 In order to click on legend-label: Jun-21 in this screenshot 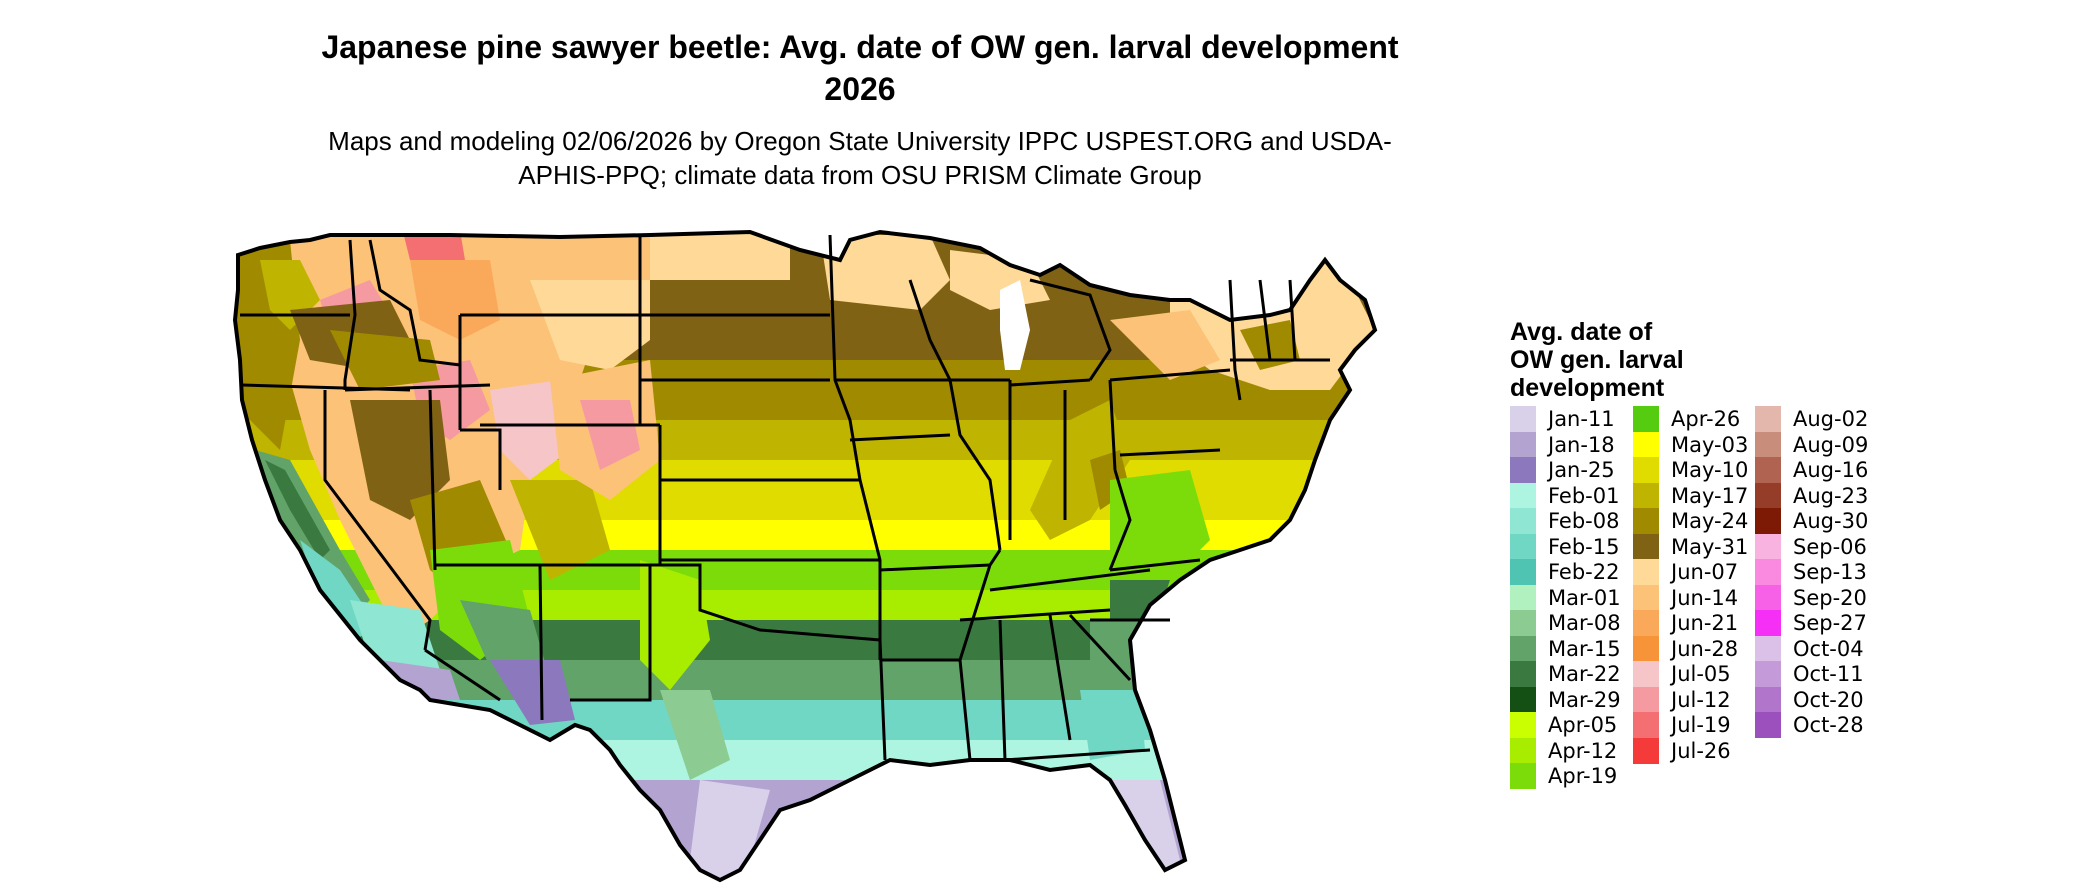, I will do `click(1705, 623)`.